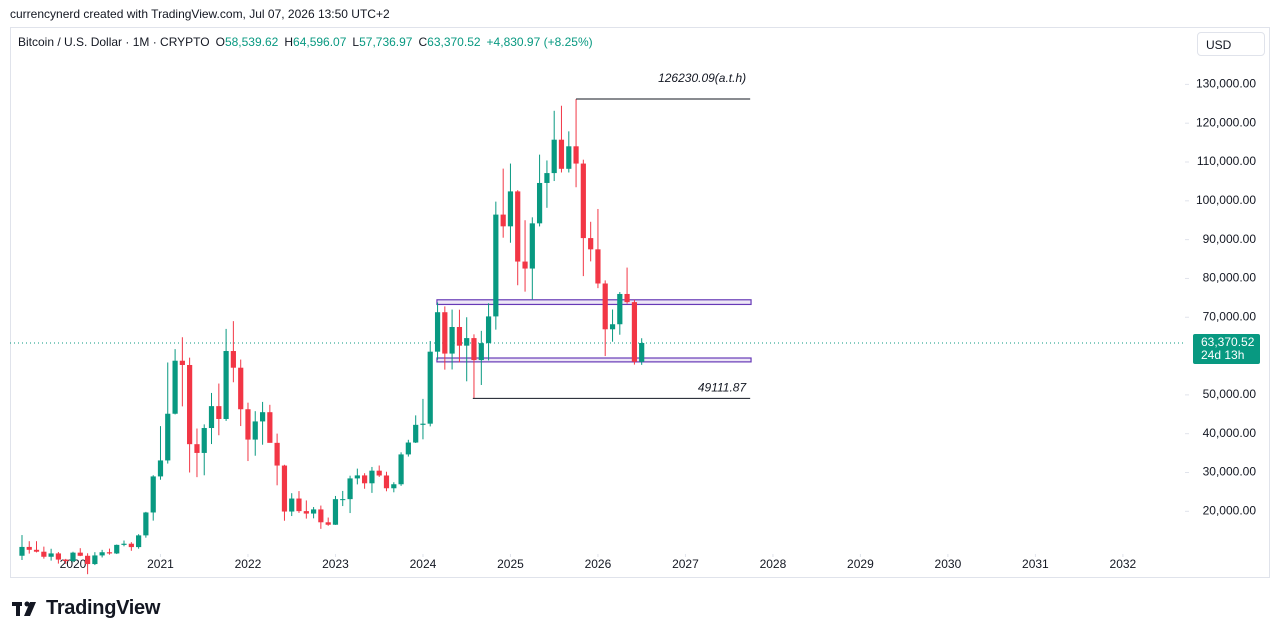  What do you see at coordinates (289, 42) in the screenshot?
I see `legend-key: H` at bounding box center [289, 42].